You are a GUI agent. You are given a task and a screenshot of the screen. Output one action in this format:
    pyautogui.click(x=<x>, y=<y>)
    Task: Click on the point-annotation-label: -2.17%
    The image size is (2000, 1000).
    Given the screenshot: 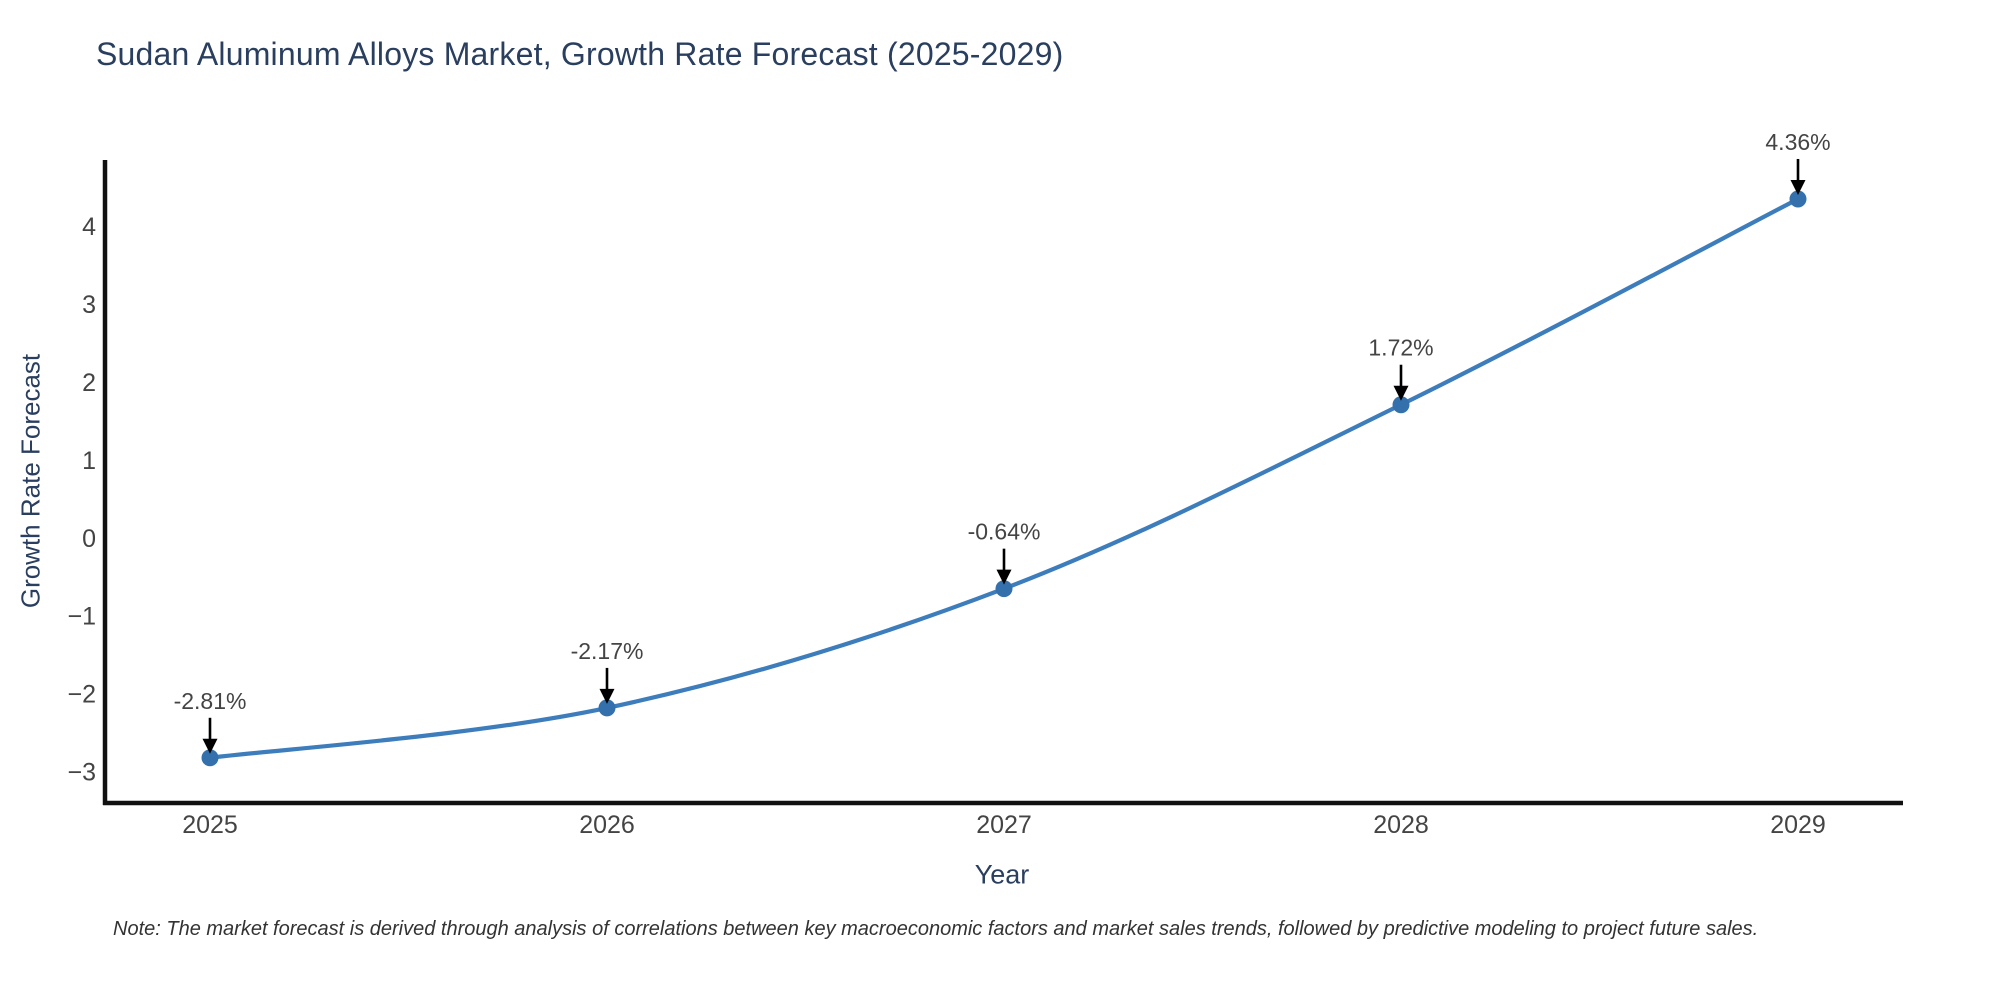 What is the action you would take?
    pyautogui.click(x=607, y=651)
    